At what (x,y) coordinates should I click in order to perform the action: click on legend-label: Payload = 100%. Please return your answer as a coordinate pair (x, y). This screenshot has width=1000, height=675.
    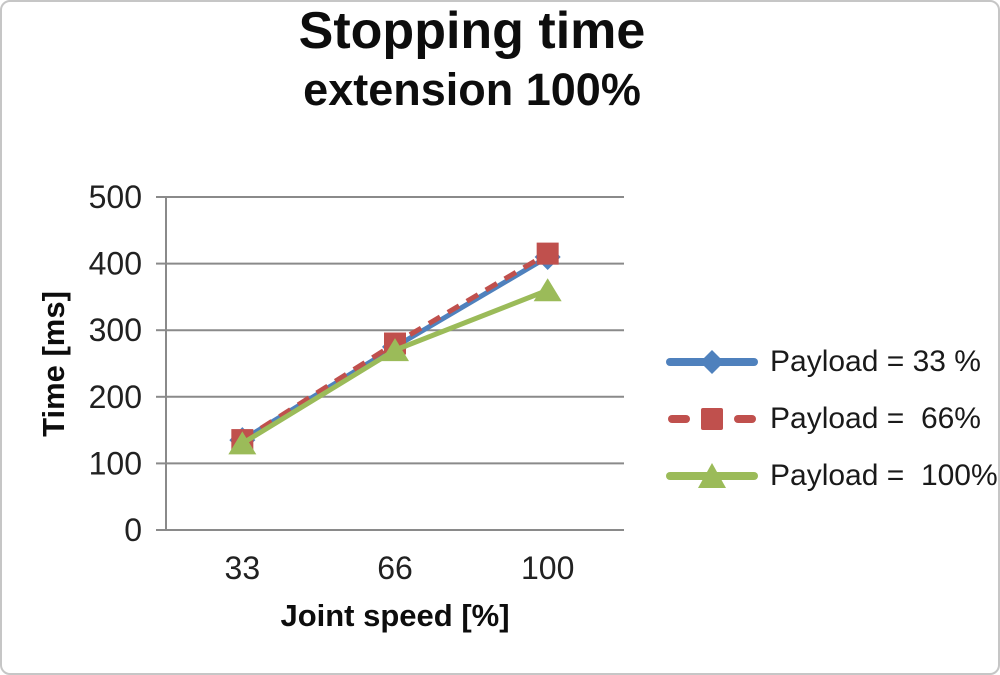
    Looking at the image, I should click on (884, 475).